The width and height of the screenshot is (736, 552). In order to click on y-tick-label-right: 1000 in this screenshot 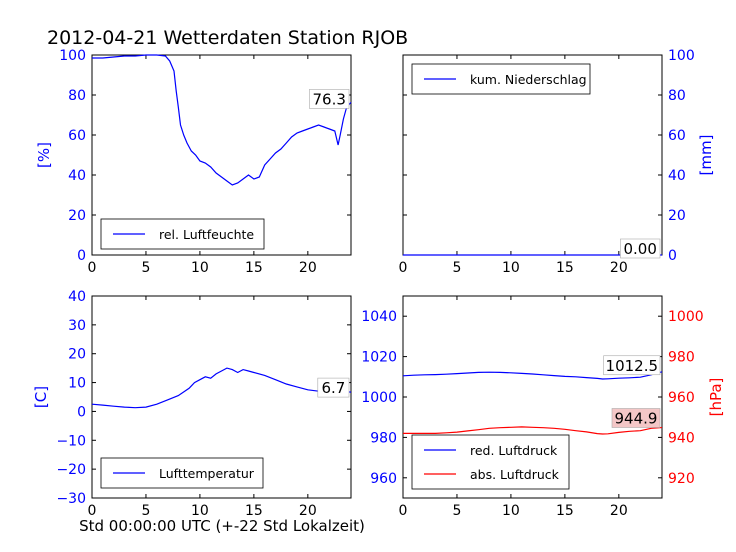, I will do `click(686, 317)`.